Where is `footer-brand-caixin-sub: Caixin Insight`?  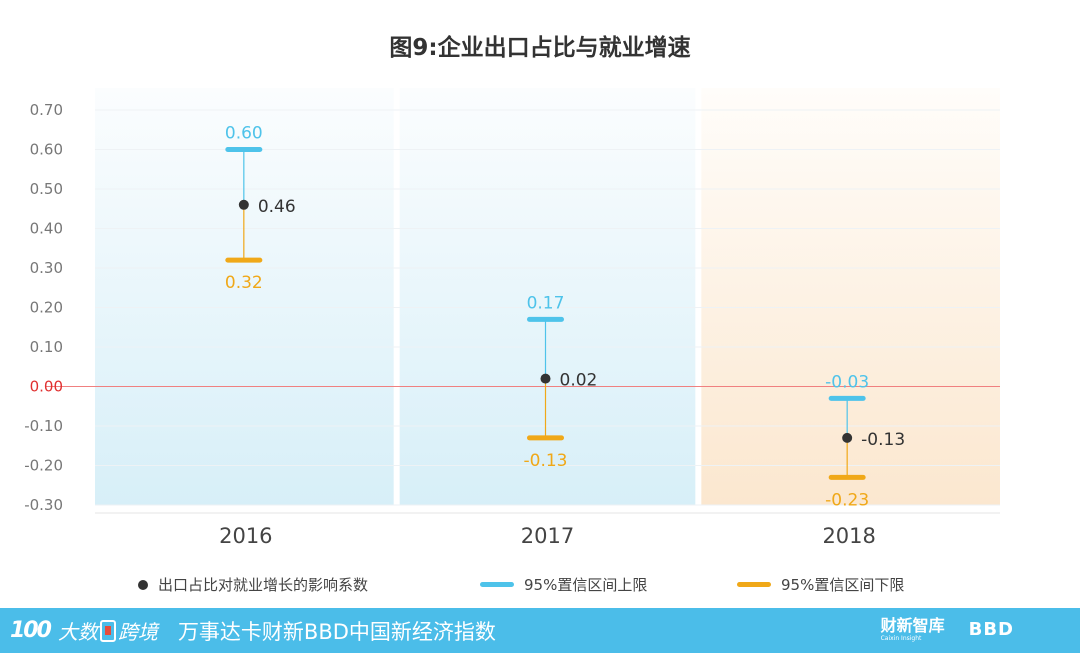 footer-brand-caixin-sub: Caixin Insight is located at coordinates (901, 638).